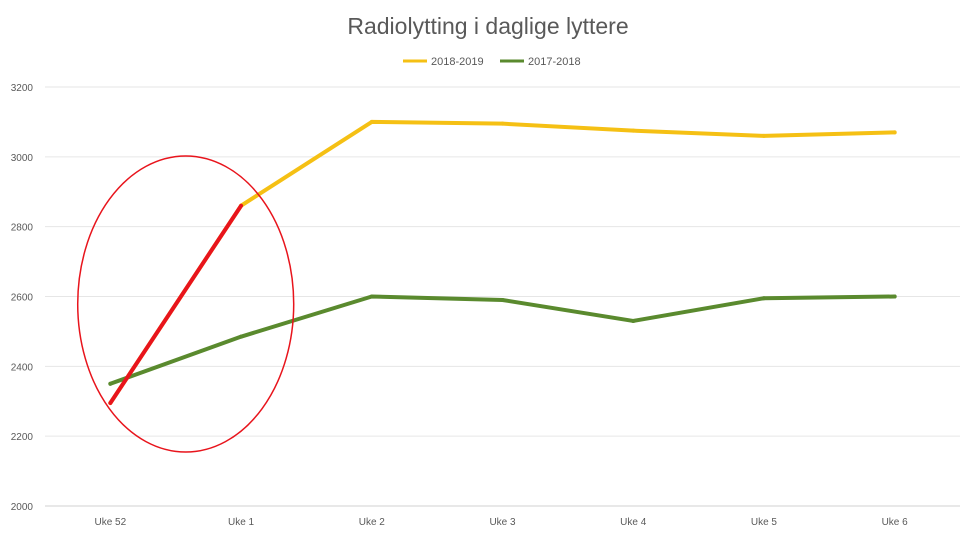 The height and width of the screenshot is (536, 975). What do you see at coordinates (554, 62) in the screenshot?
I see `legend-label: 2017-2018` at bounding box center [554, 62].